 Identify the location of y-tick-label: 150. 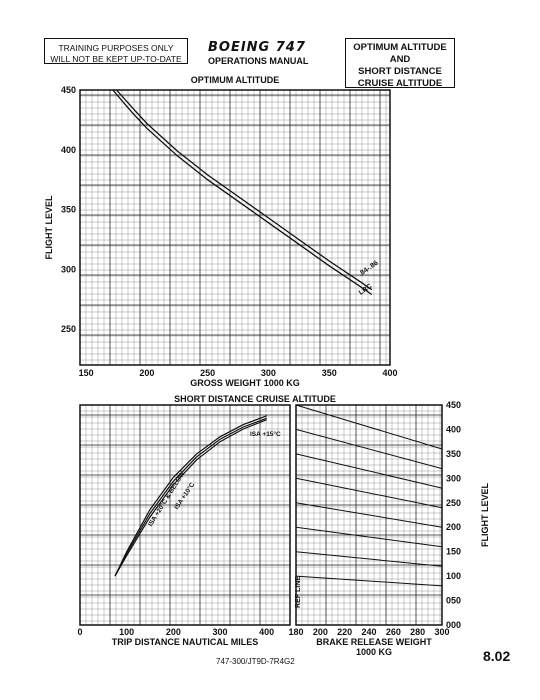
(453, 552).